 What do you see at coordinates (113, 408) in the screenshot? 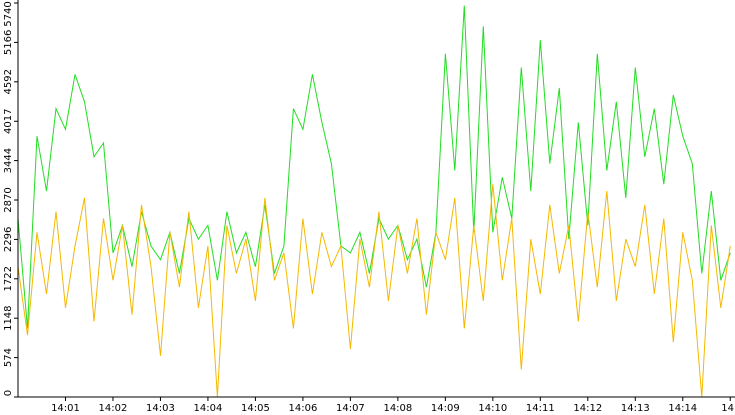
I see `x-tick-label: 14:02` at bounding box center [113, 408].